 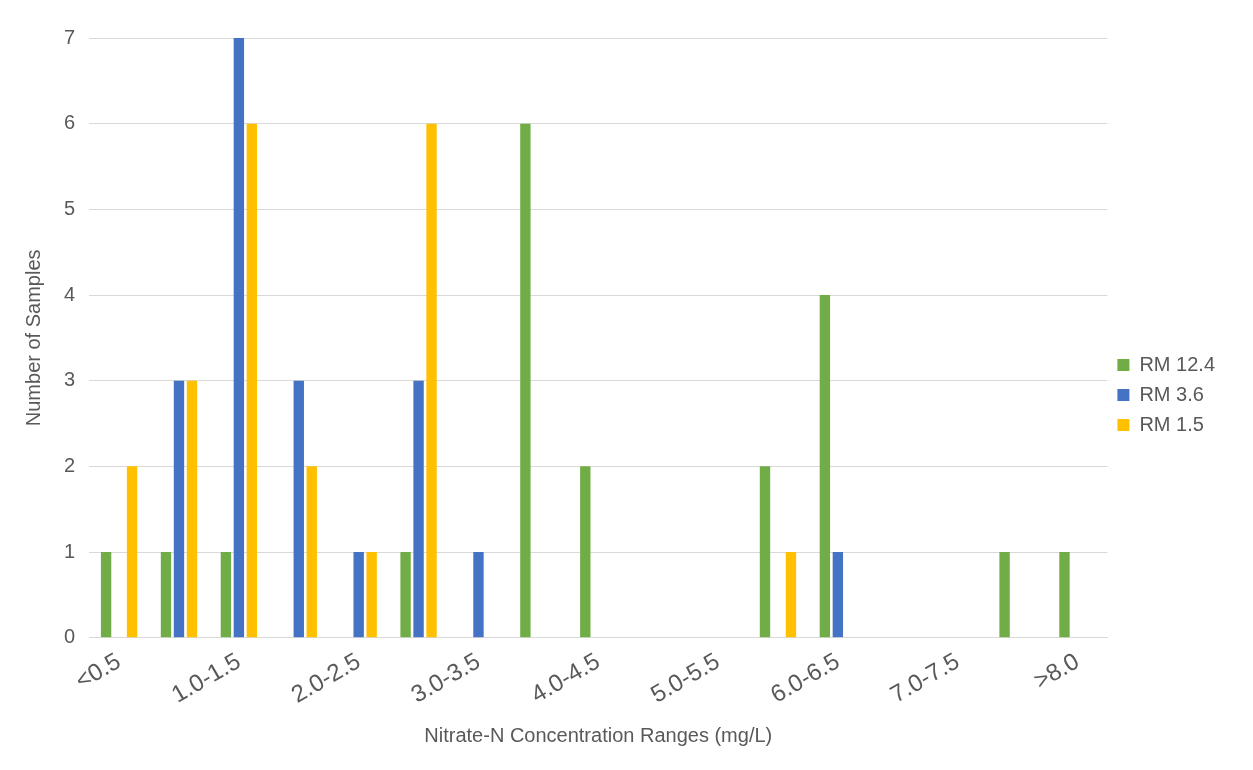 What do you see at coordinates (1171, 393) in the screenshot?
I see `legend-label: RM 3.6` at bounding box center [1171, 393].